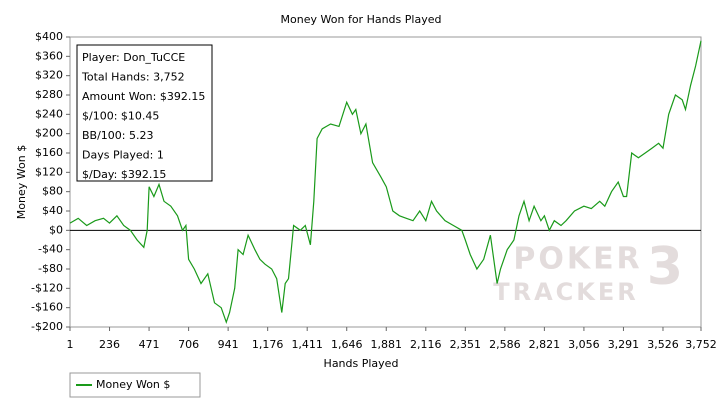 This screenshot has height=413, width=722. Describe the element at coordinates (307, 344) in the screenshot. I see `x-tick-label: 1,411` at that location.